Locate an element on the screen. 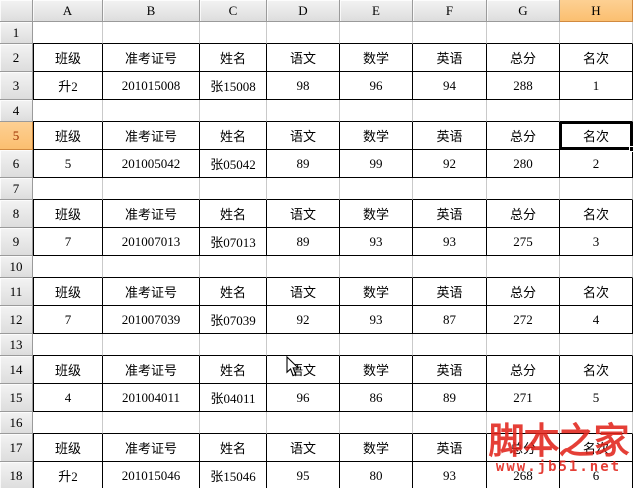  cell-C1 is located at coordinates (233, 33).